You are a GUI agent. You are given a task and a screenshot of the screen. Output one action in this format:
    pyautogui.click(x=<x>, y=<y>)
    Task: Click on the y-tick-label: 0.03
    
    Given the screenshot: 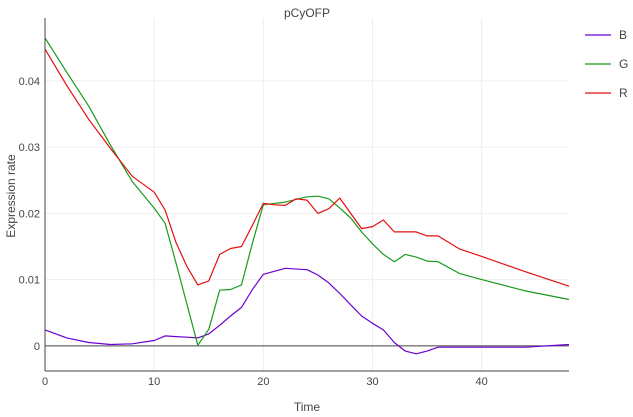 What is the action you would take?
    pyautogui.click(x=29, y=148)
    